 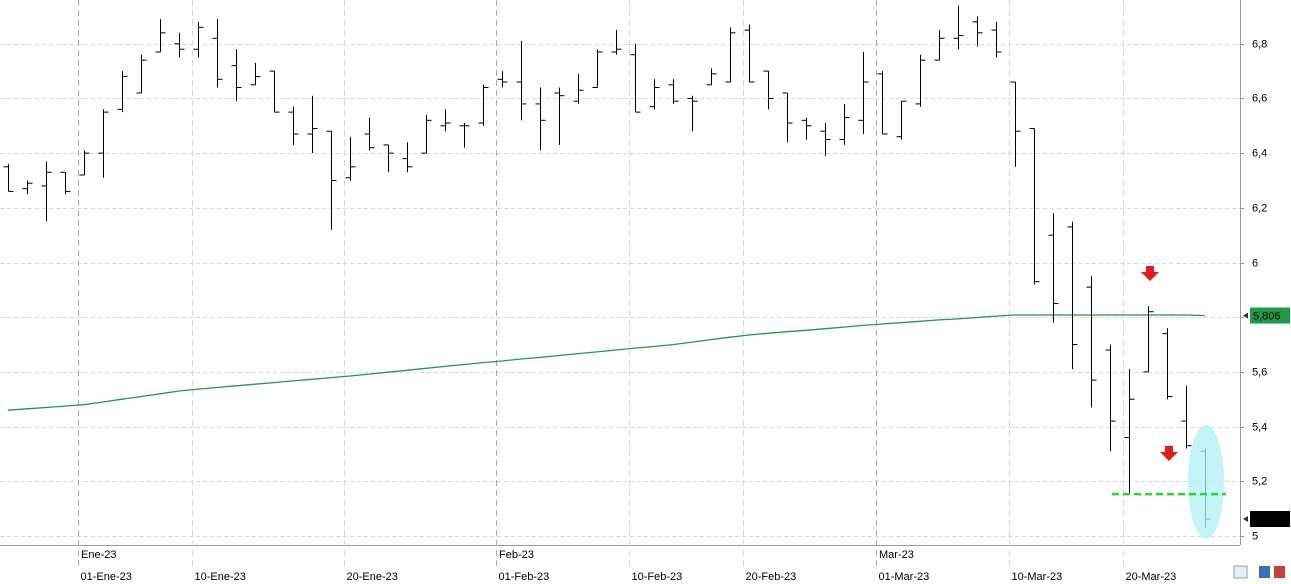 What do you see at coordinates (657, 577) in the screenshot?
I see `x-tick-label: 10-Feb-23` at bounding box center [657, 577].